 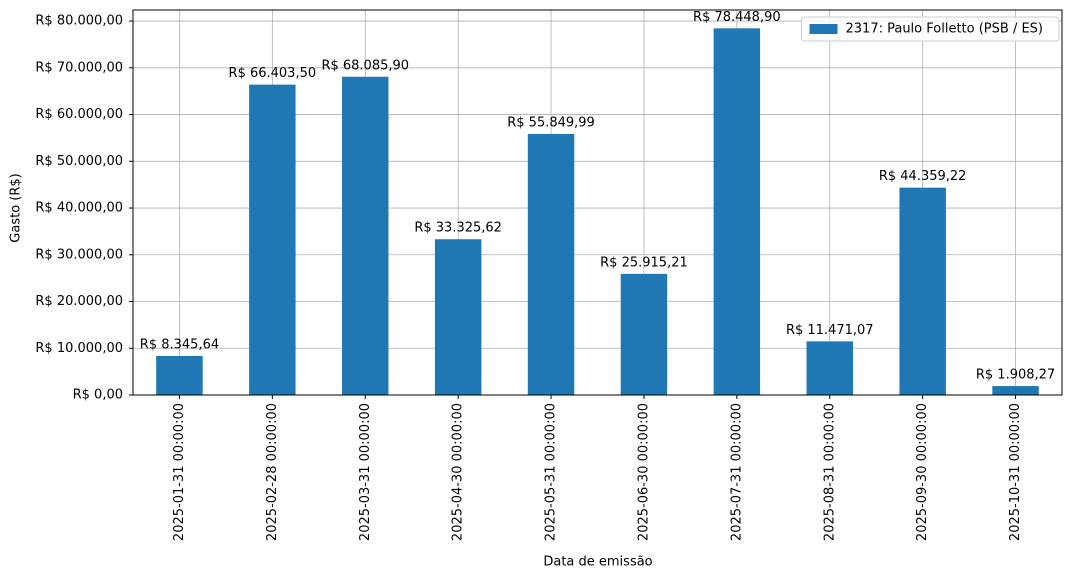 What do you see at coordinates (79, 254) in the screenshot?
I see `y-tick-label: R$ 30.000,00` at bounding box center [79, 254].